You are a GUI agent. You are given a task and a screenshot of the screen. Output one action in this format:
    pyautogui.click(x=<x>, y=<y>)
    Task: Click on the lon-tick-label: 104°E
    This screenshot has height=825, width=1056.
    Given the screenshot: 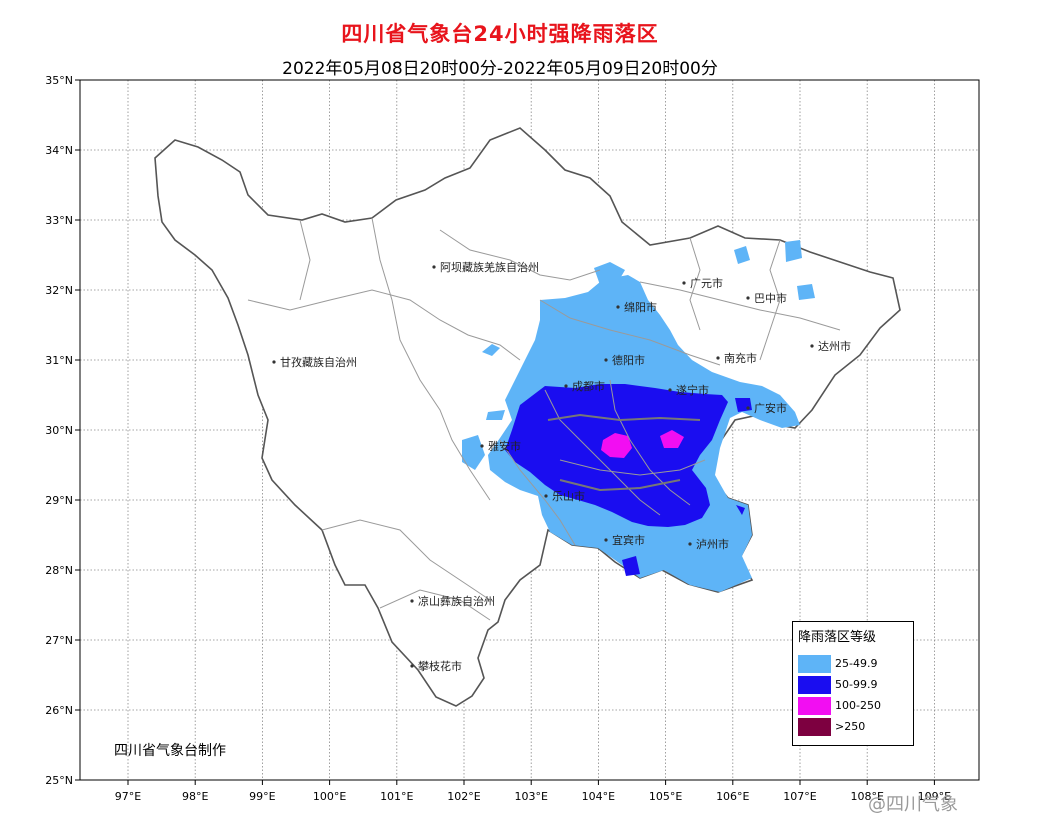 What is the action you would take?
    pyautogui.click(x=598, y=796)
    